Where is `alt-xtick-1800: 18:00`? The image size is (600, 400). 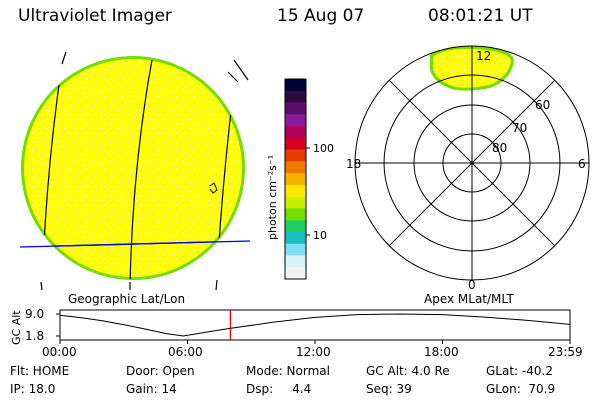 alt-xtick-1800: 18:00 is located at coordinates (441, 352).